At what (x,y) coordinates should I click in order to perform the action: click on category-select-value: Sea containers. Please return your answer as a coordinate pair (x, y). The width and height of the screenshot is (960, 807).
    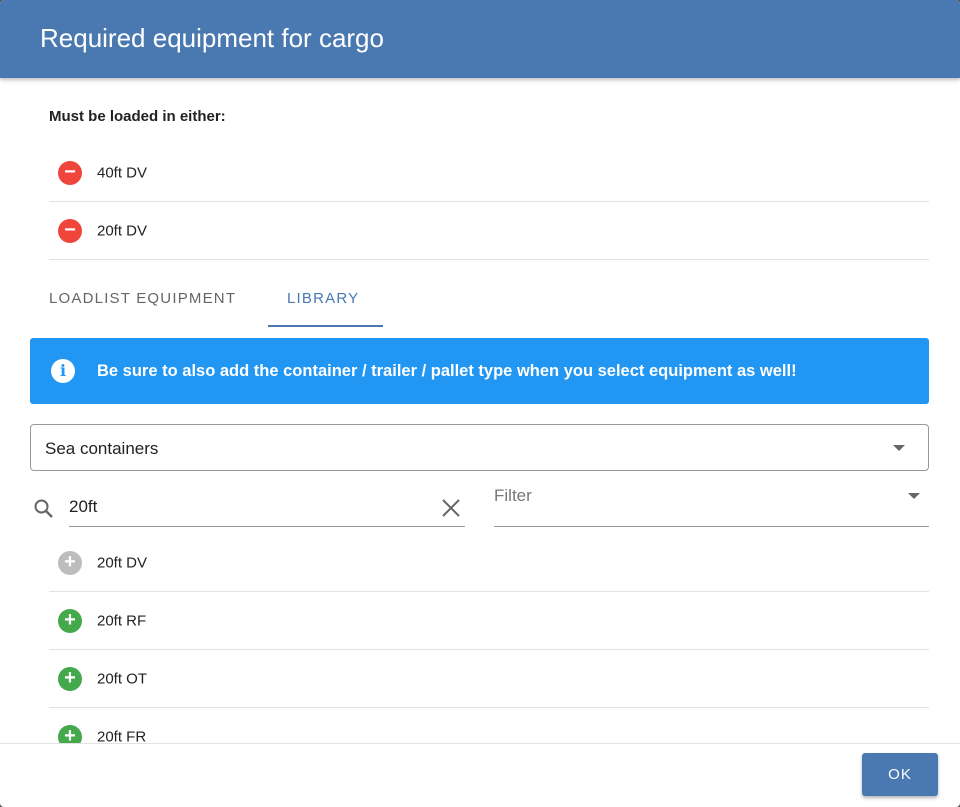
    Looking at the image, I should click on (102, 448).